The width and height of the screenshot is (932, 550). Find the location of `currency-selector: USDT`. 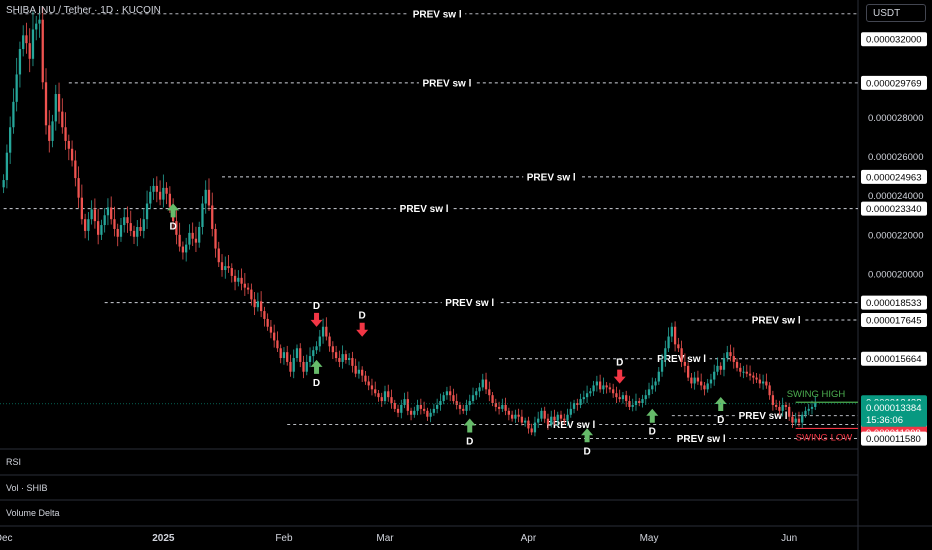

currency-selector: USDT is located at coordinates (896, 13).